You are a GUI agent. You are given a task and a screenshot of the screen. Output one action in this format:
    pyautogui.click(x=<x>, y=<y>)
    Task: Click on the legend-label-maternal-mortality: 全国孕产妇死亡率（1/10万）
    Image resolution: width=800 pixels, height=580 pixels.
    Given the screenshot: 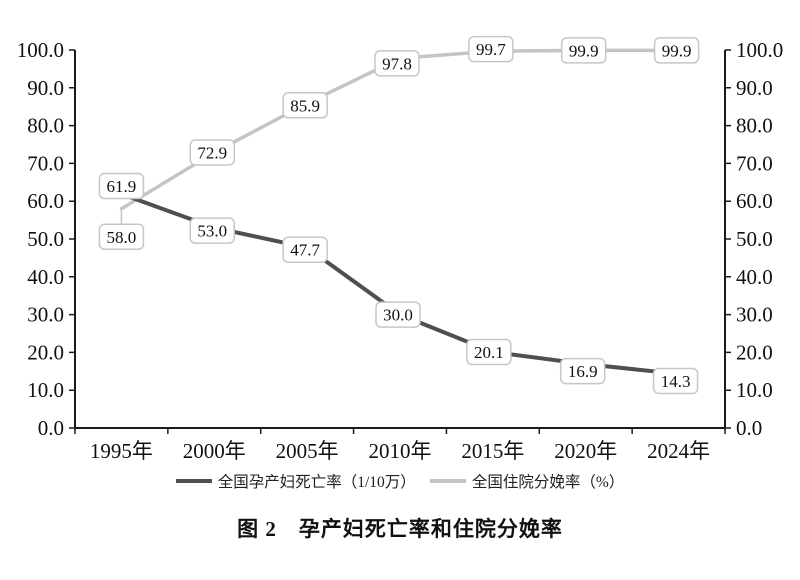 What is the action you would take?
    pyautogui.click(x=316, y=482)
    